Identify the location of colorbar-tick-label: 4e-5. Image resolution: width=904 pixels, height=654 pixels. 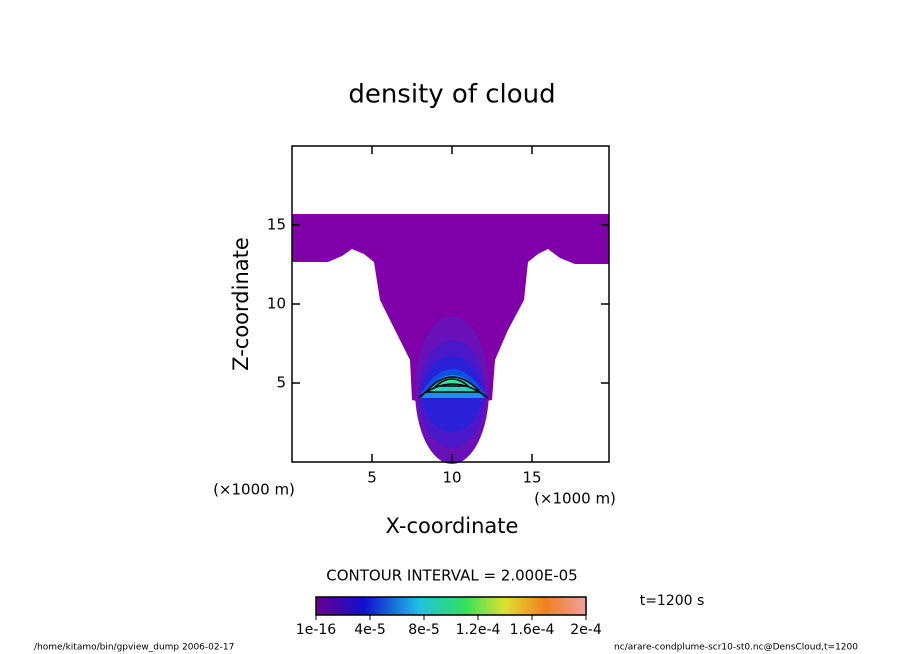
(369, 630).